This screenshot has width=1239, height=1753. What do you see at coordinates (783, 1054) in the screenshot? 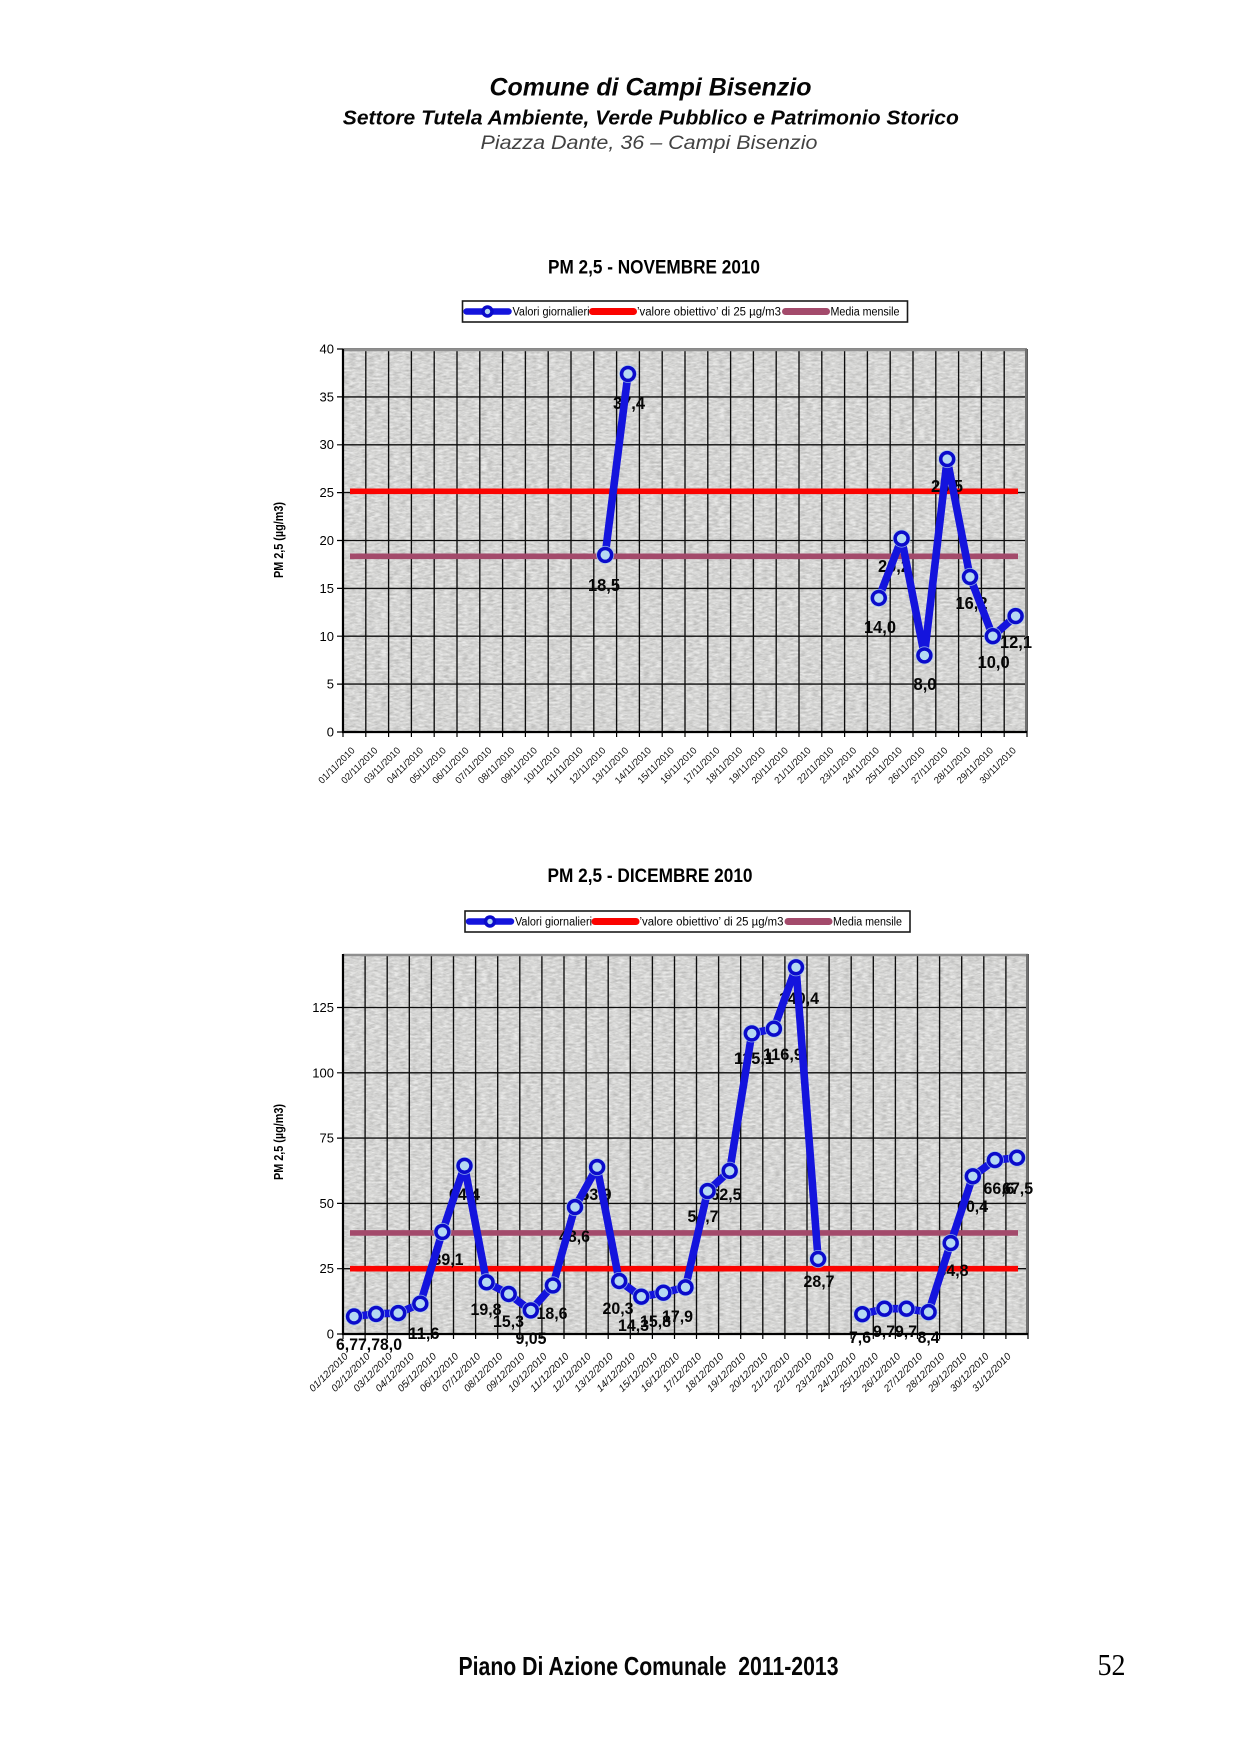
I see `svg-text: 116,9` at bounding box center [783, 1054].